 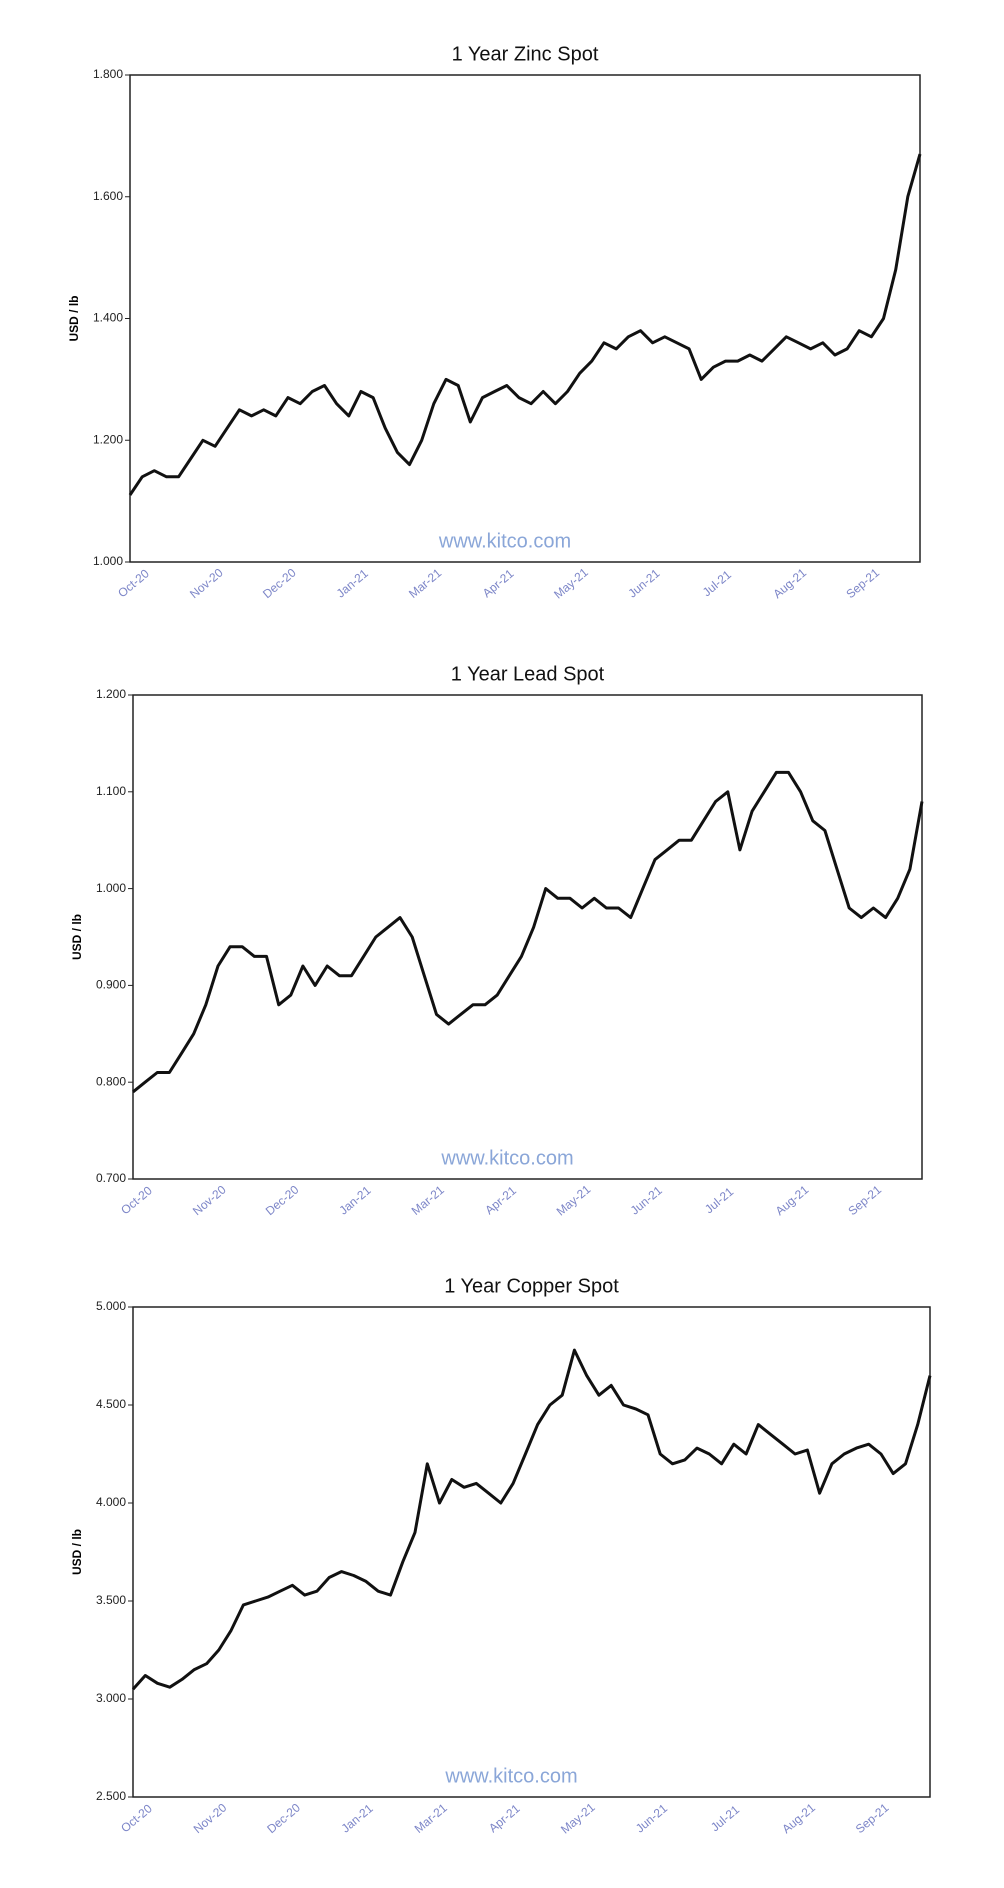 I want to click on y-tick-label: 1.400, so click(x=108, y=318).